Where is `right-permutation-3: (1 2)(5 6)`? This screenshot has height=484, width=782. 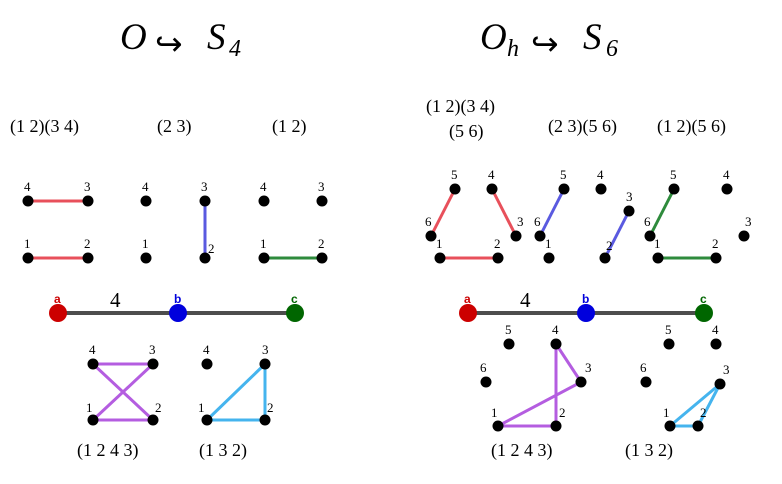 right-permutation-3: (1 2)(5 6) is located at coordinates (691, 126).